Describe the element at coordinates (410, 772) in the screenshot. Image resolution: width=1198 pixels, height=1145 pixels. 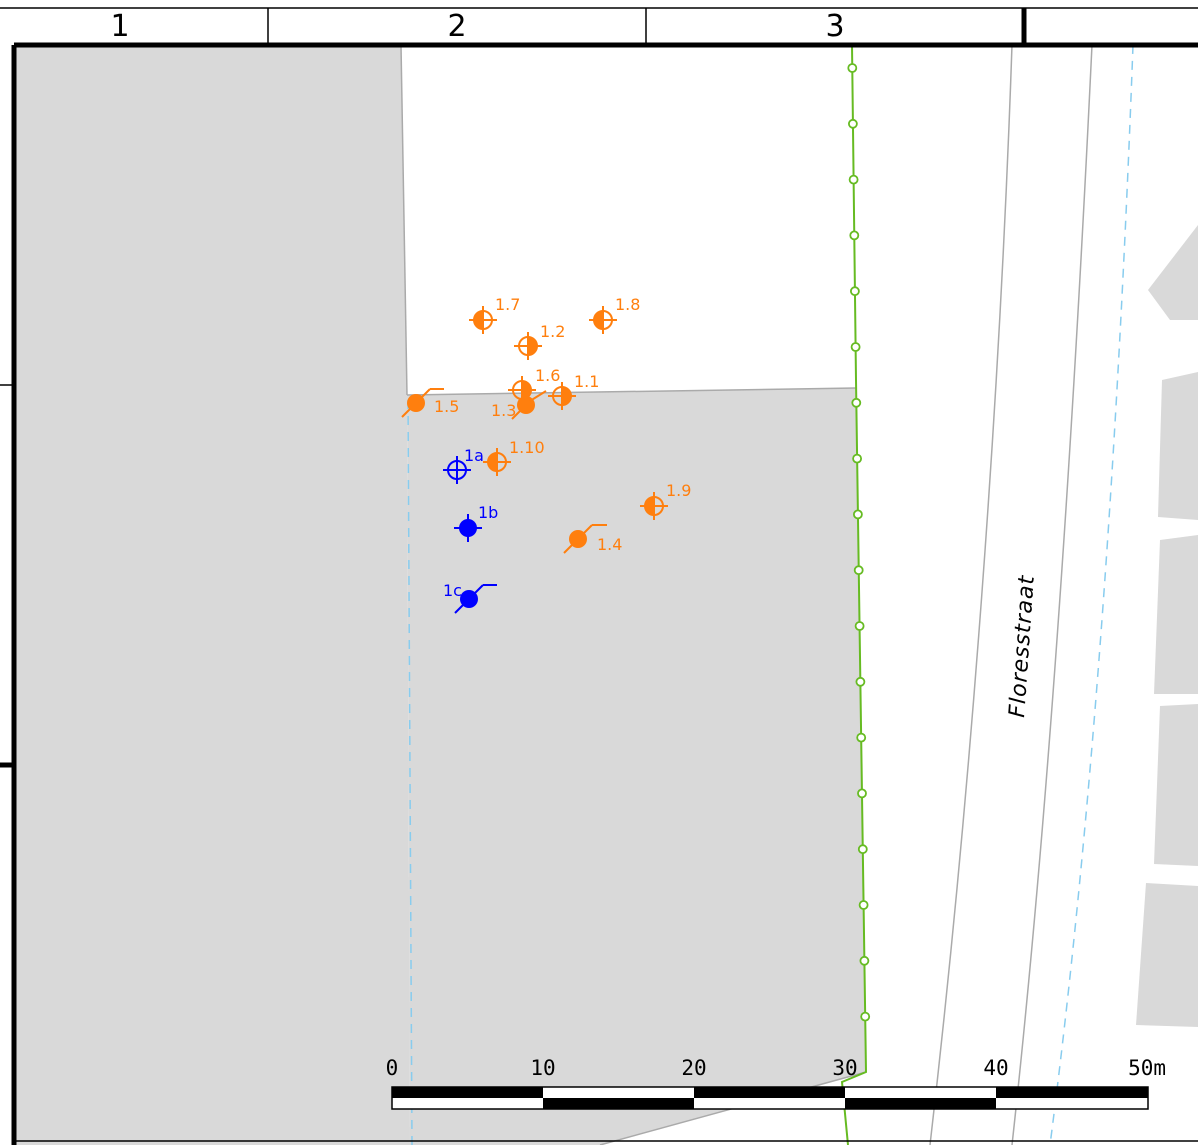
I see `cable-line-left` at that location.